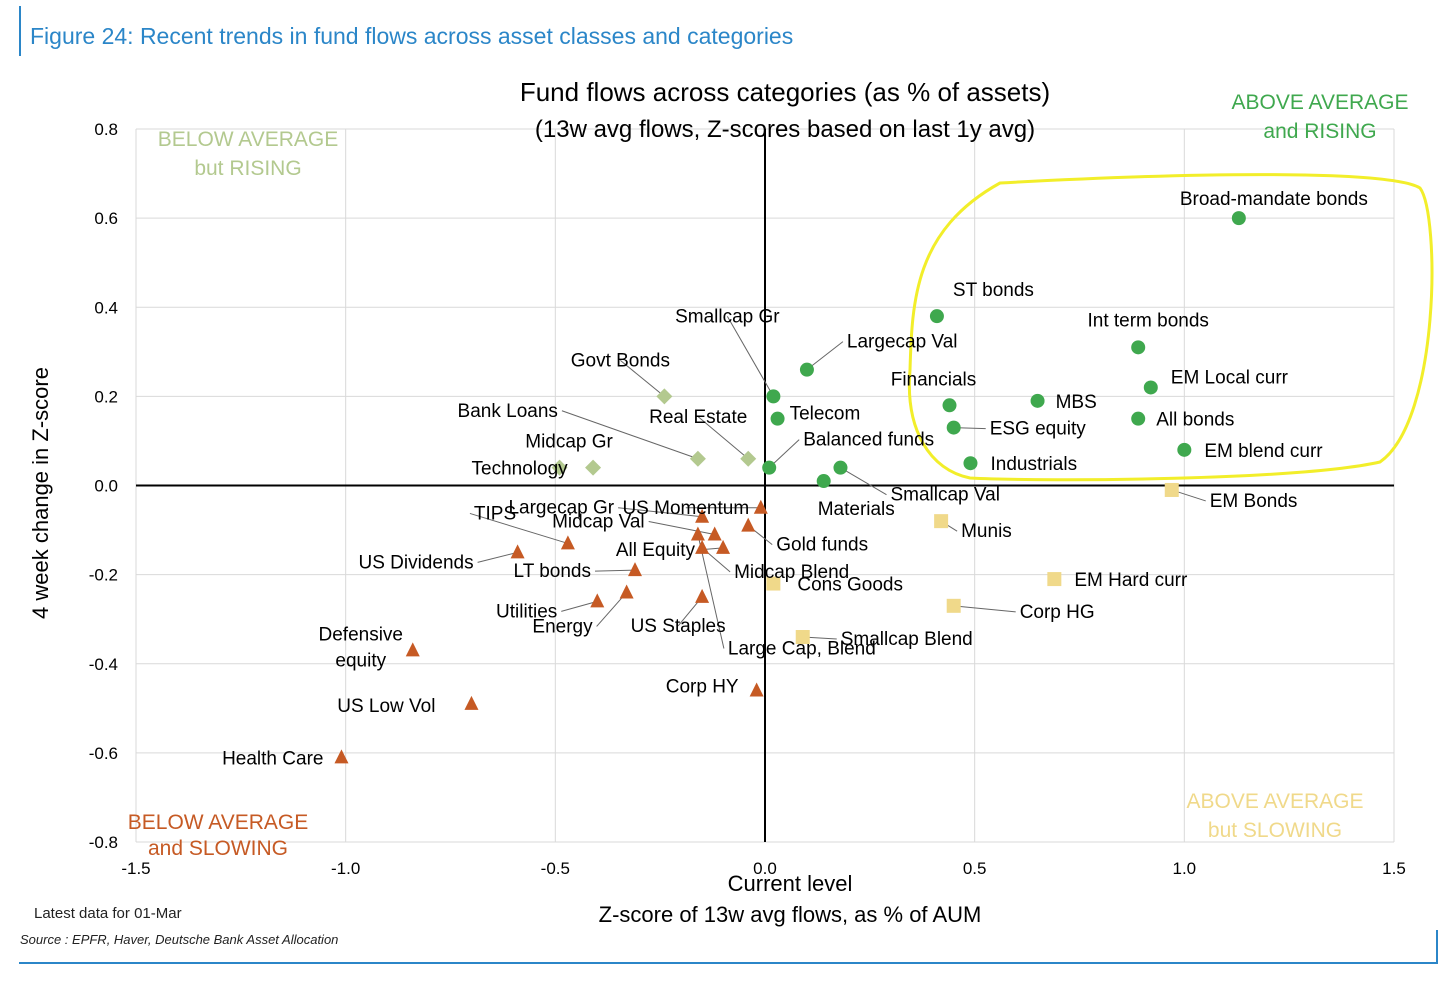  What do you see at coordinates (944, 495) in the screenshot?
I see `label-smallcap-val: Smallcap Val` at bounding box center [944, 495].